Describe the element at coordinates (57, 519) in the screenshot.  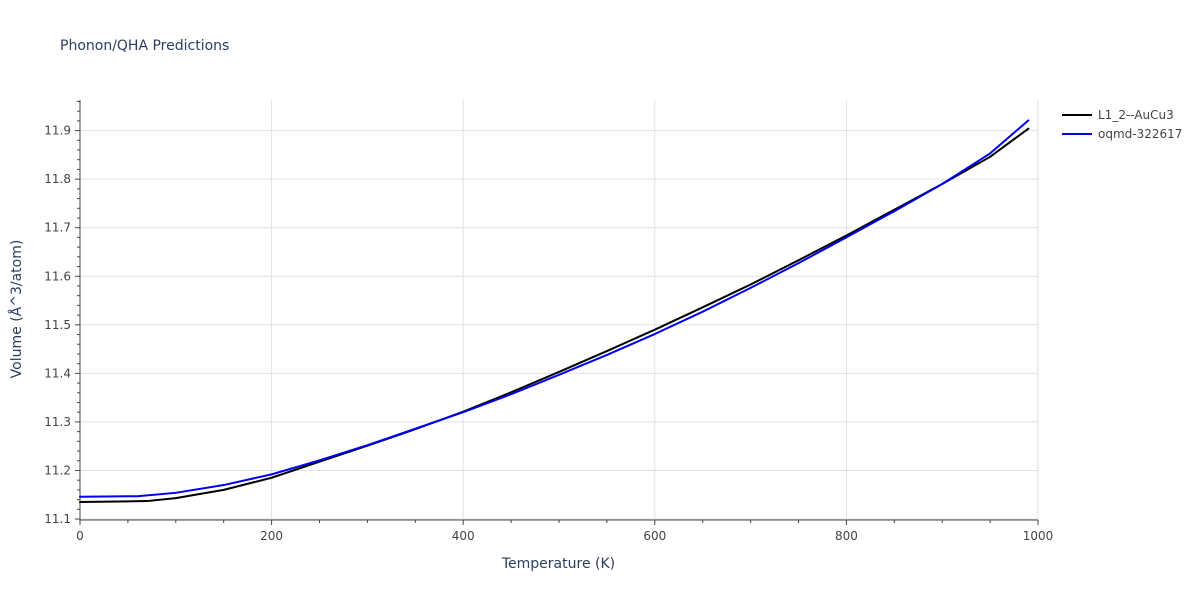
I see `y-tick-label: 11.1` at that location.